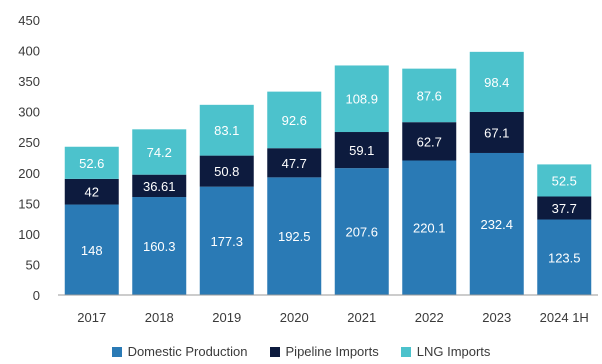 Image resolution: width=602 pixels, height=364 pixels. I want to click on data-label: 192.5, so click(294, 236).